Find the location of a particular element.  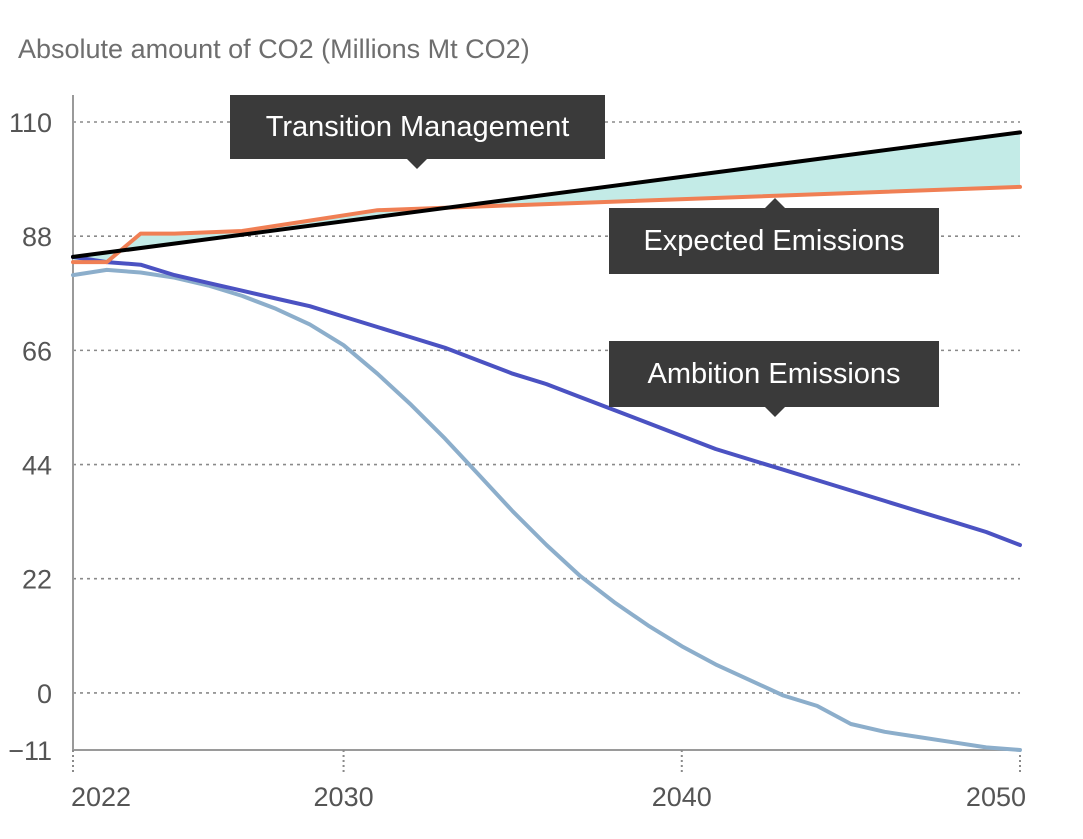

y-tick-label-3: 44 is located at coordinates (37, 466).